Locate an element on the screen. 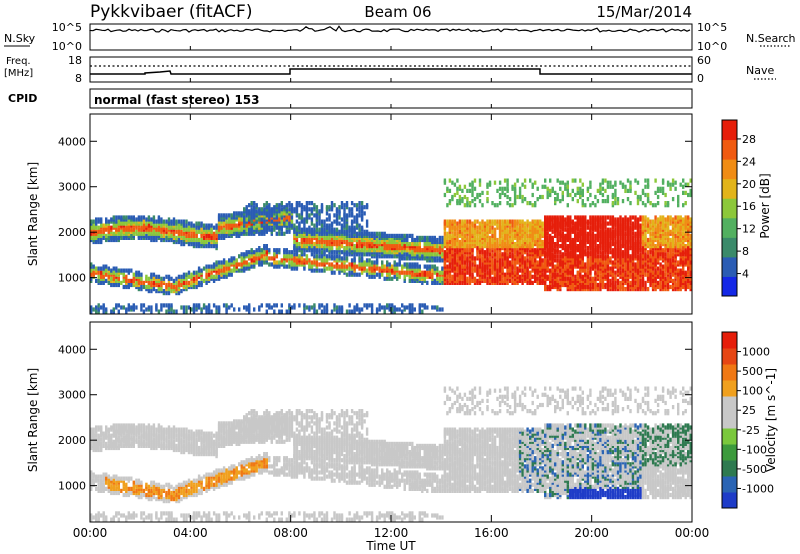 Image resolution: width=800 pixels, height=554 pixels. cpid-row: normal (fast stereo) 153 CPID is located at coordinates (350, 98).